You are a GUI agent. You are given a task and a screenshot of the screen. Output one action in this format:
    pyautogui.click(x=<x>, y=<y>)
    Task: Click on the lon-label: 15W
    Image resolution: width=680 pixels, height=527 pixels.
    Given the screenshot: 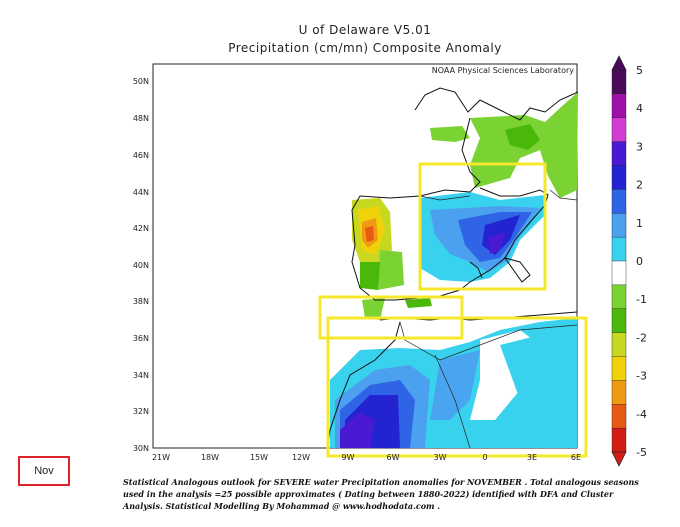 What is the action you would take?
    pyautogui.click(x=259, y=457)
    